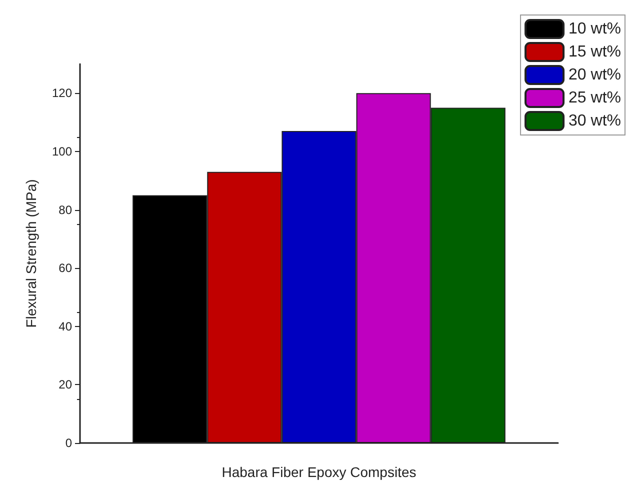 The height and width of the screenshot is (489, 641). What do you see at coordinates (65, 209) in the screenshot?
I see `y-tick-label: 80` at bounding box center [65, 209].